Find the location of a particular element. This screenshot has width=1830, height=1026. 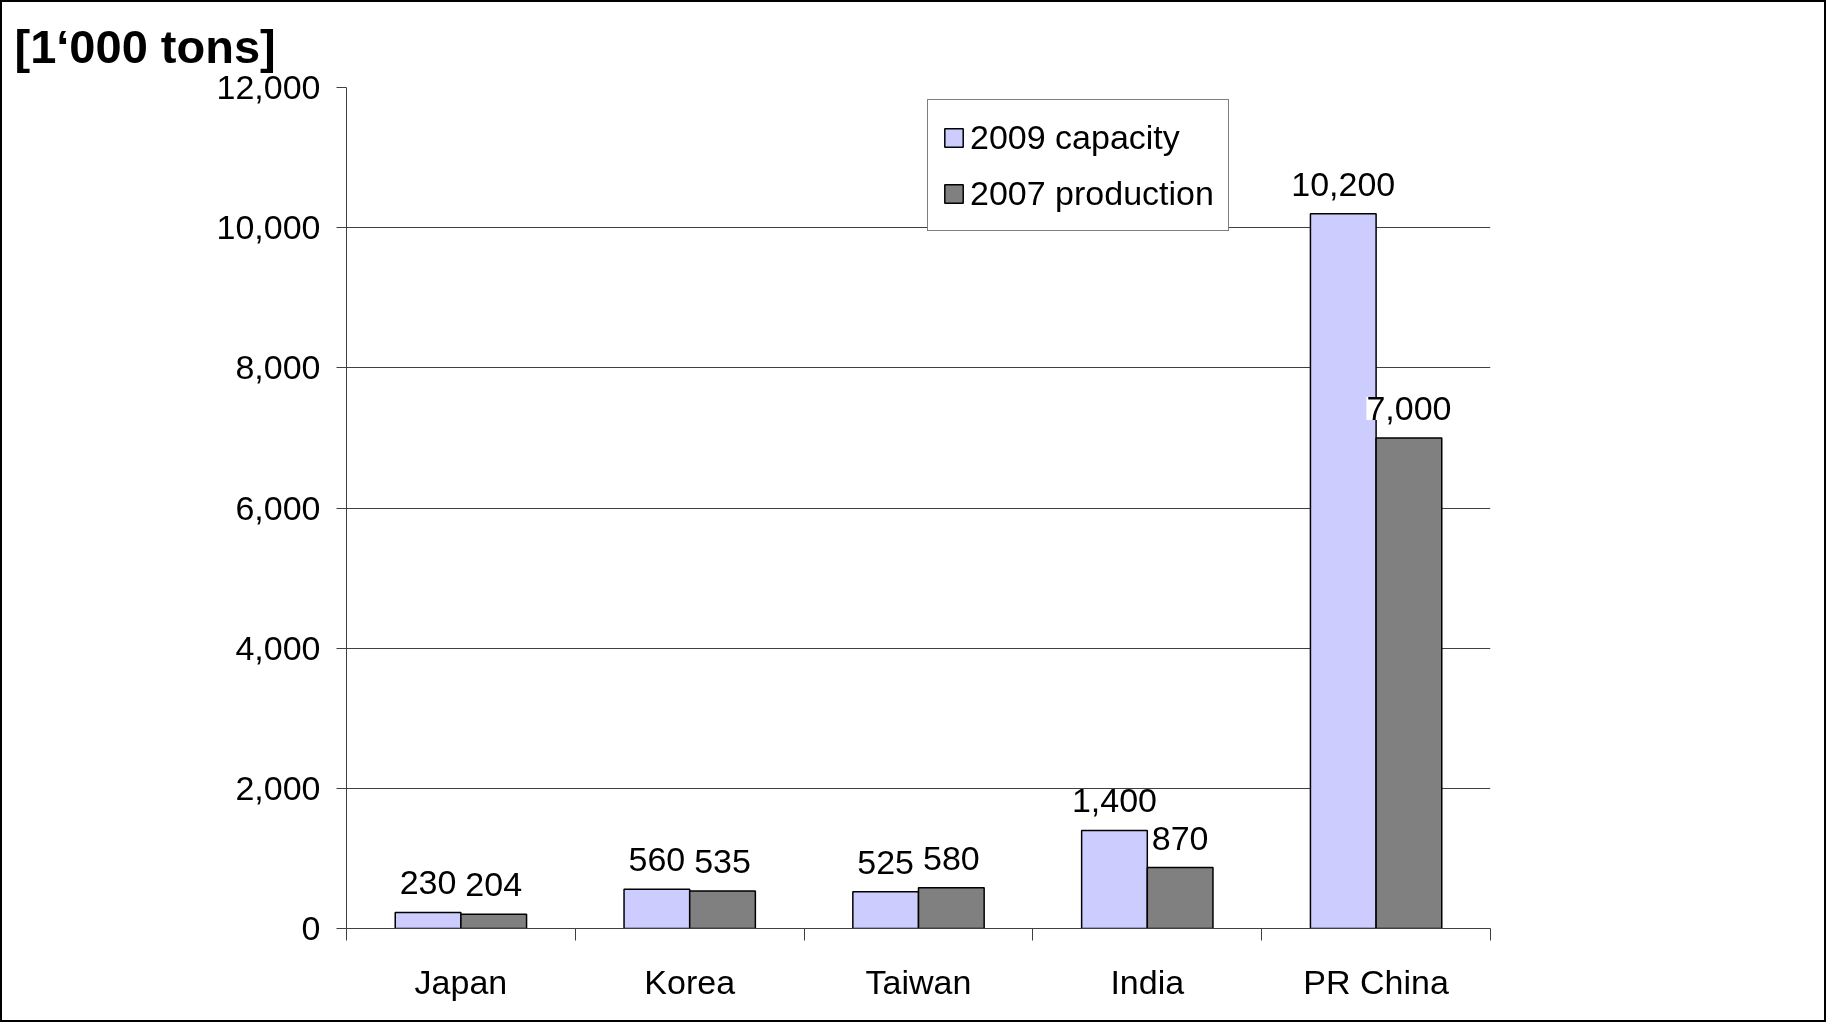

data-label: 7,000 is located at coordinates (1409, 407).